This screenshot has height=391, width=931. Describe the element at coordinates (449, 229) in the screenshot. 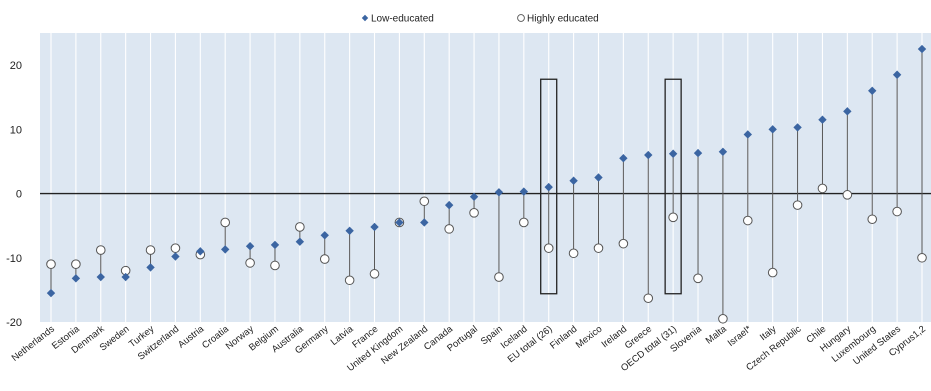

I see `point-highly-educated-canada` at that location.